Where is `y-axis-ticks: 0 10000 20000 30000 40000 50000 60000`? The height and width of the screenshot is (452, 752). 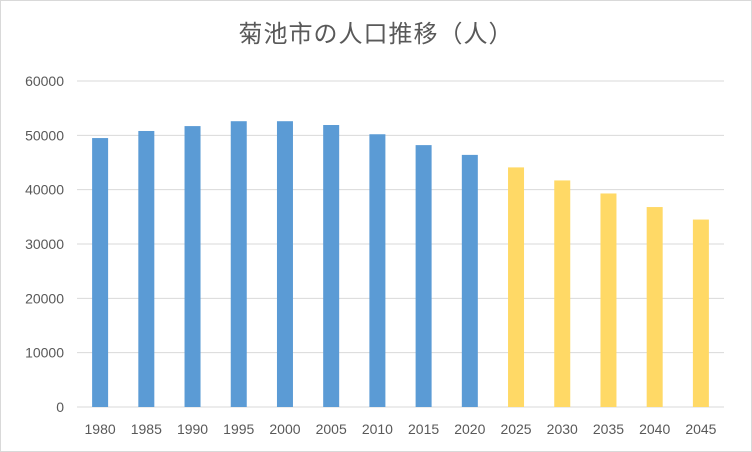
y-axis-ticks: 0 10000 20000 30000 40000 50000 60000 is located at coordinates (44, 244).